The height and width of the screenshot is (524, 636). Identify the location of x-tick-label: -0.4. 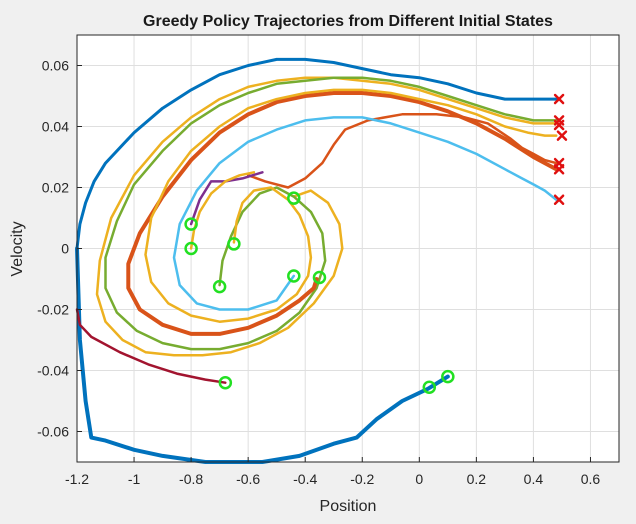
(305, 479).